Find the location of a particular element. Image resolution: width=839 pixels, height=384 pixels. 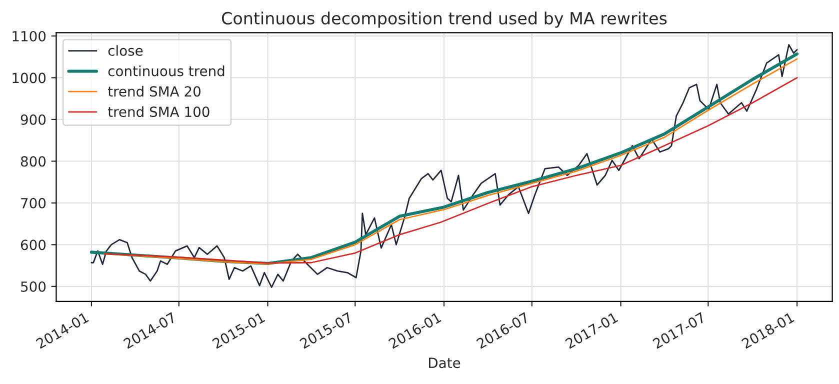

y-tick-label: 800 is located at coordinates (33, 161).